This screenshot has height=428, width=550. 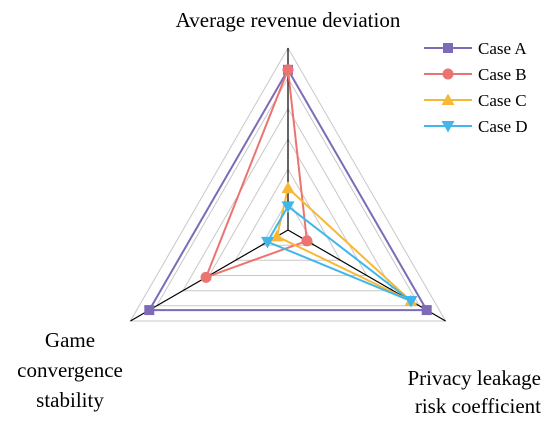 What do you see at coordinates (476, 87) in the screenshot?
I see `legend: Case A Case B Case C Case D` at bounding box center [476, 87].